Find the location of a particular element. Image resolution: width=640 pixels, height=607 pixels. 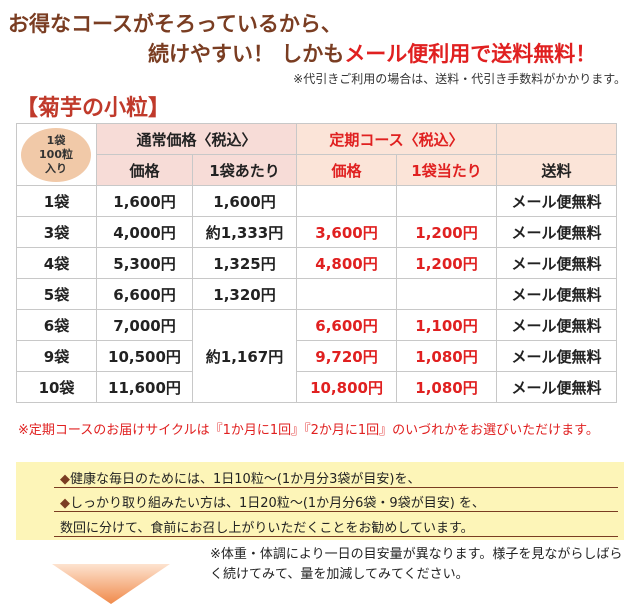

group-header-empty is located at coordinates (557, 139).